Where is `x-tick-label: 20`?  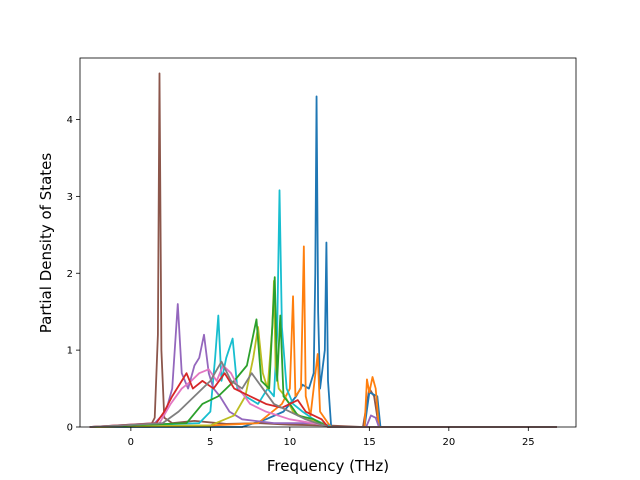
x-tick-label: 20 is located at coordinates (448, 442).